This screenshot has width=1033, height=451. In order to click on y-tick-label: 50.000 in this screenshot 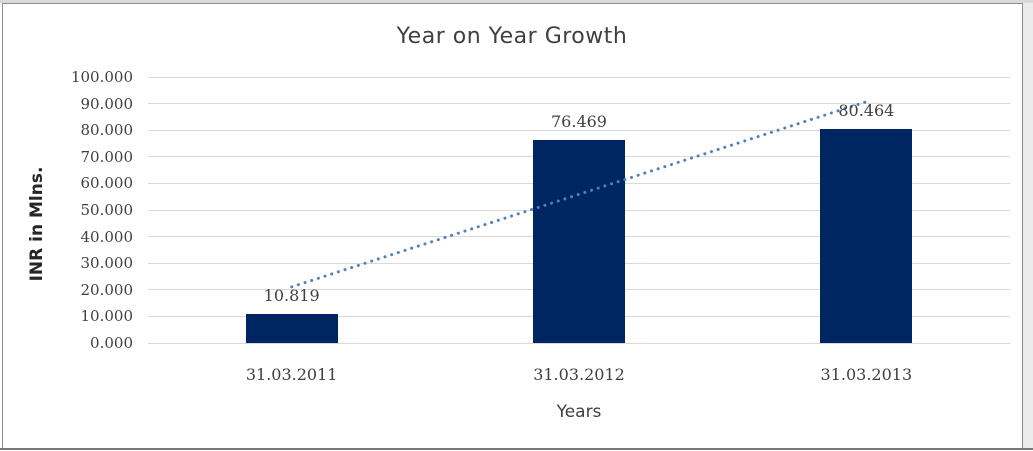, I will do `click(107, 210)`.